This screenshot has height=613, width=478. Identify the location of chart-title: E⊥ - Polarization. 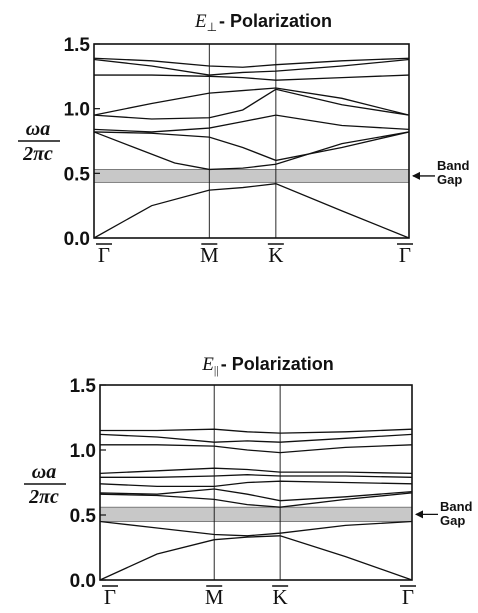
(263, 22).